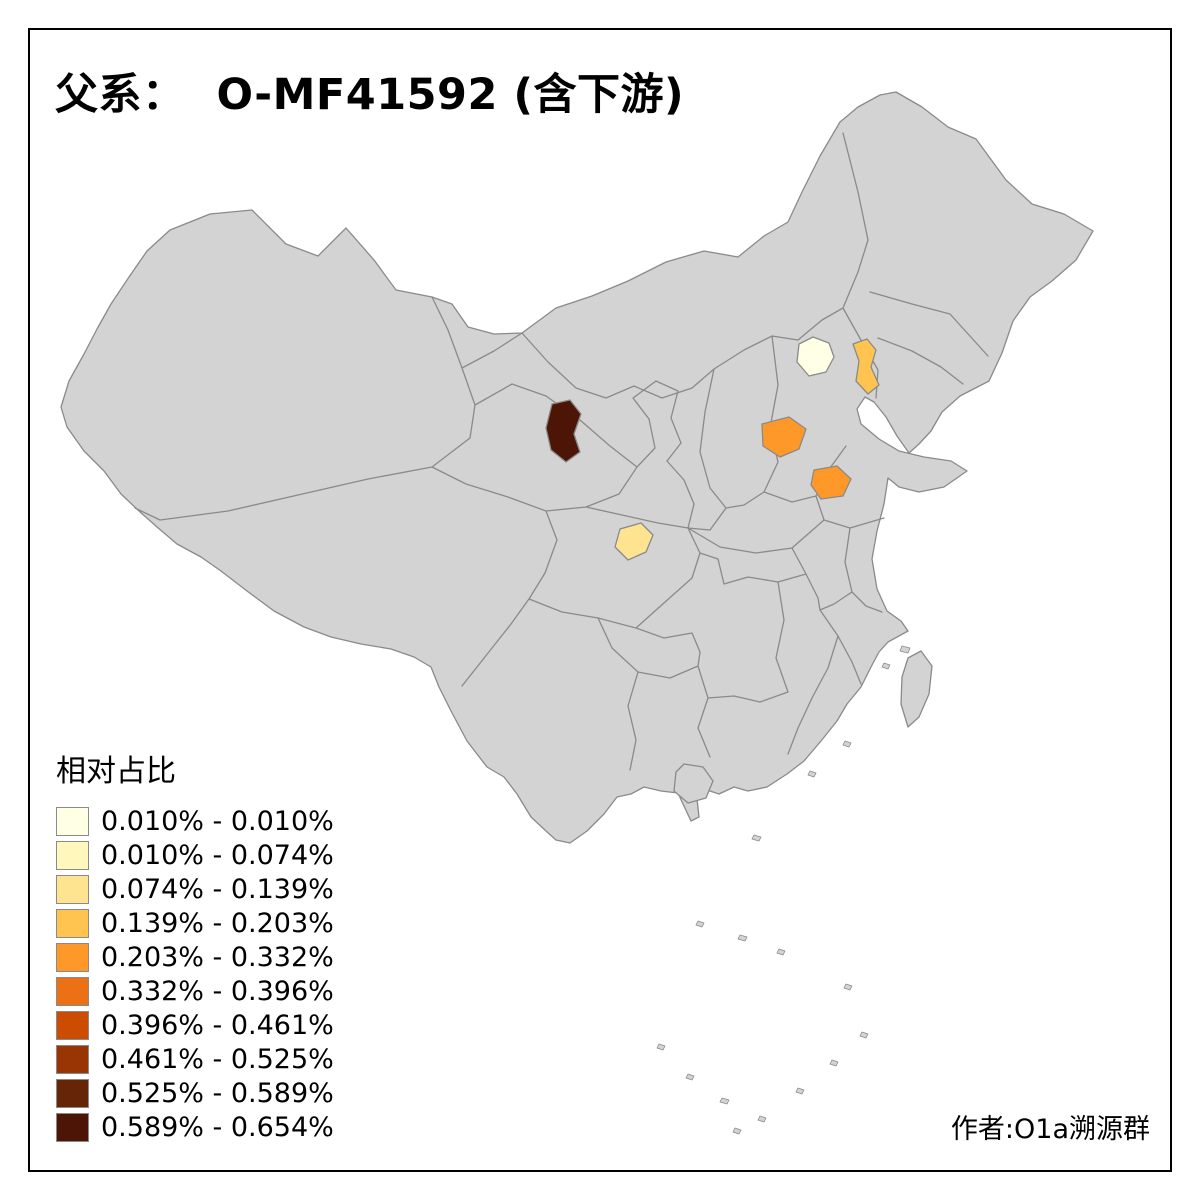 This screenshot has height=1200, width=1200. Describe the element at coordinates (563, 431) in the screenshot. I see `region-qinghai-northeast` at that location.